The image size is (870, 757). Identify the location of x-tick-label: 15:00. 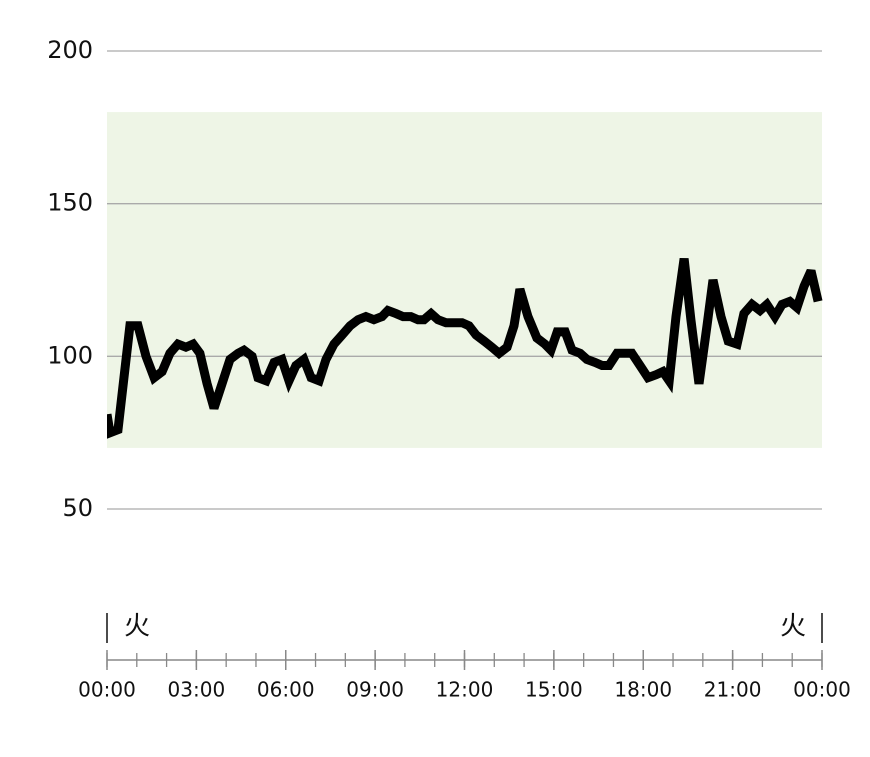
(554, 690).